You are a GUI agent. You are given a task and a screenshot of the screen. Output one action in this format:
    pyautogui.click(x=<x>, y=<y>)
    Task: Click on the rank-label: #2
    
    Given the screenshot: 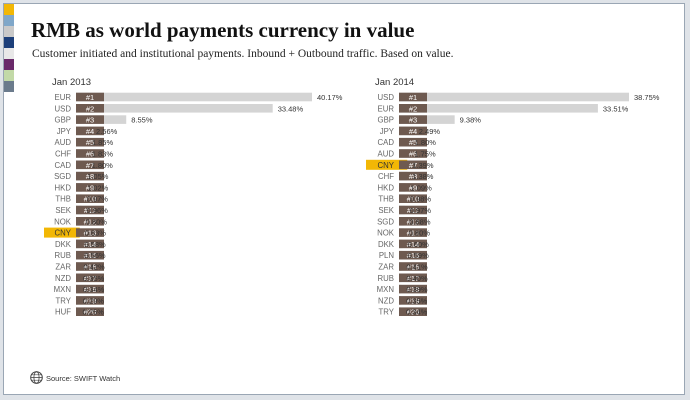 What is the action you would take?
    pyautogui.click(x=413, y=108)
    